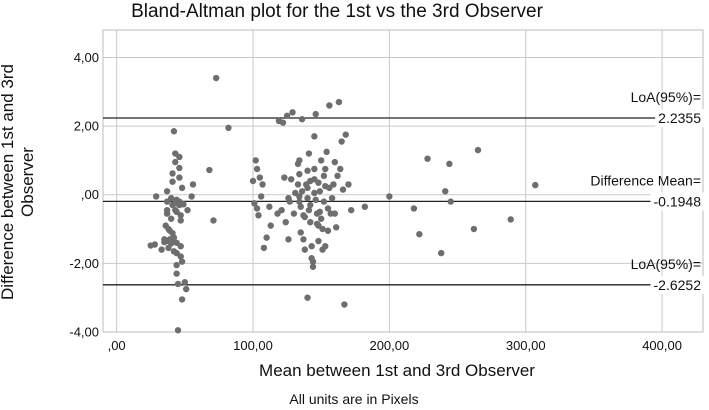  I want to click on x-tick-label-0: ,00, so click(117, 345).